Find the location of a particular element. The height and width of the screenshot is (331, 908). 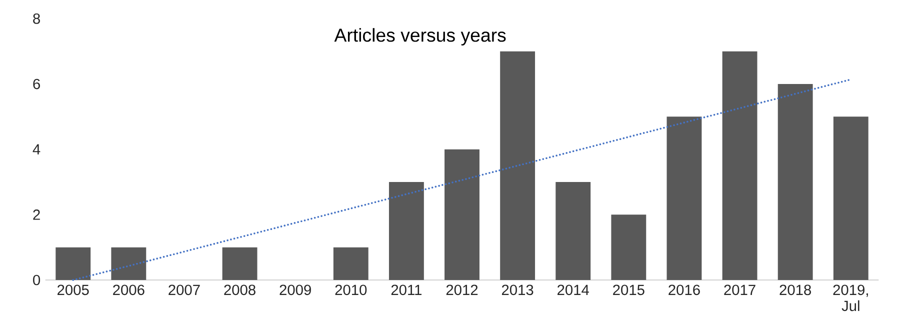

x-tick-label: 2012 is located at coordinates (462, 290).